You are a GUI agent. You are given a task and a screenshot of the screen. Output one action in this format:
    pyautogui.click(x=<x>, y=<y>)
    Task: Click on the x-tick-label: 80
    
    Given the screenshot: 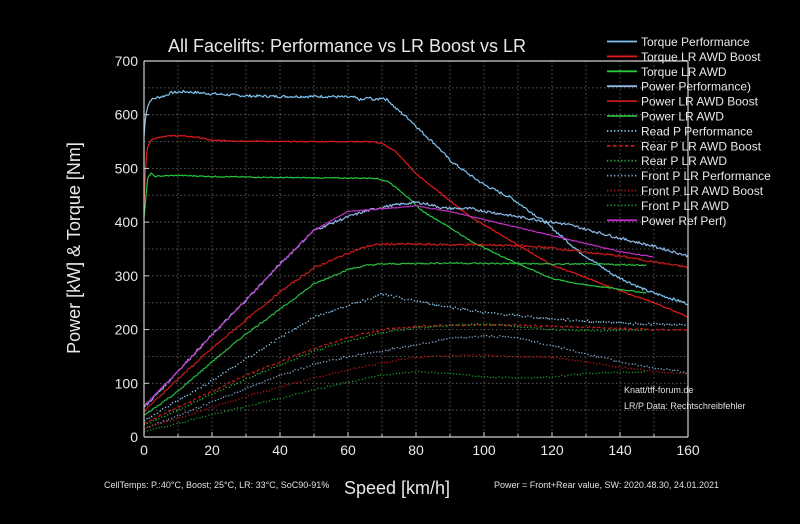 What is the action you would take?
    pyautogui.click(x=416, y=450)
    